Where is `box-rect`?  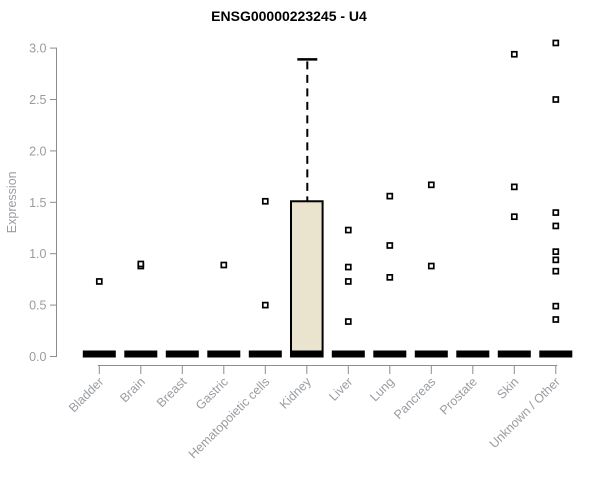 box-rect is located at coordinates (307, 279).